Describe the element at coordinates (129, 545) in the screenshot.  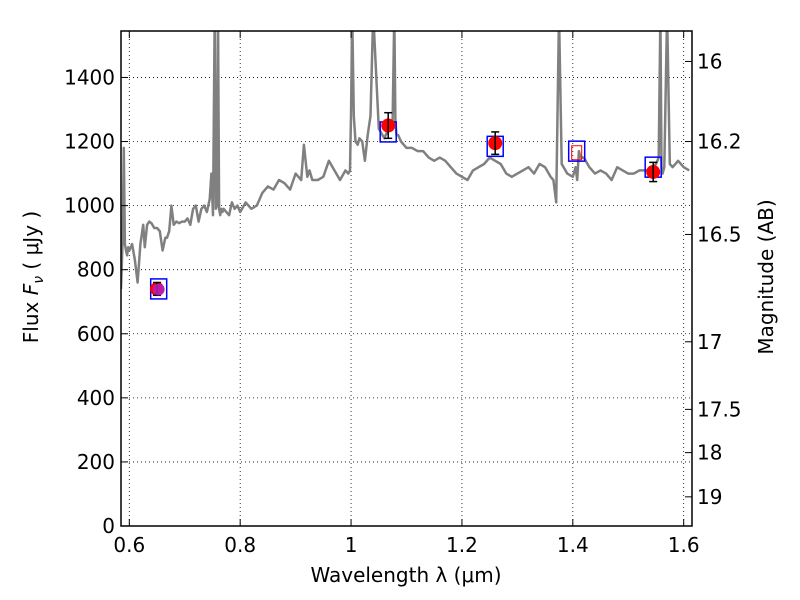
I see `x-tick-label: 0.6` at that location.